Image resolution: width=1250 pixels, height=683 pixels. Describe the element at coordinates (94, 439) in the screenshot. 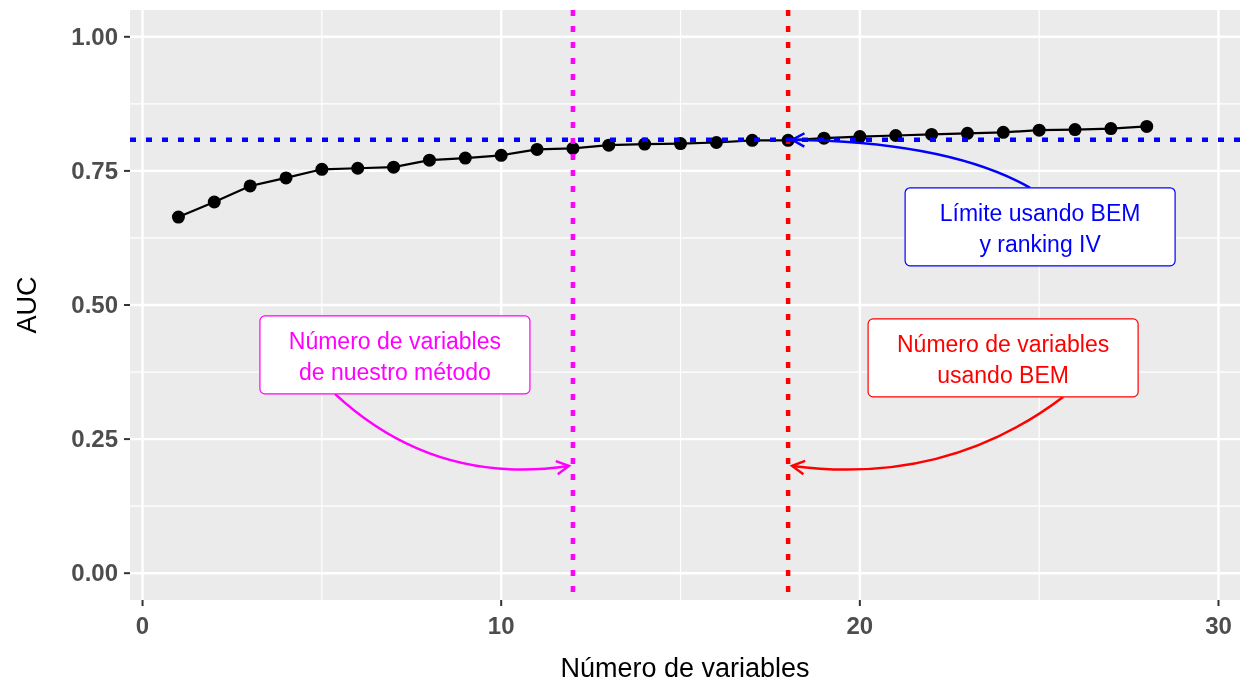

I see `y-tick-label: 0.25` at that location.